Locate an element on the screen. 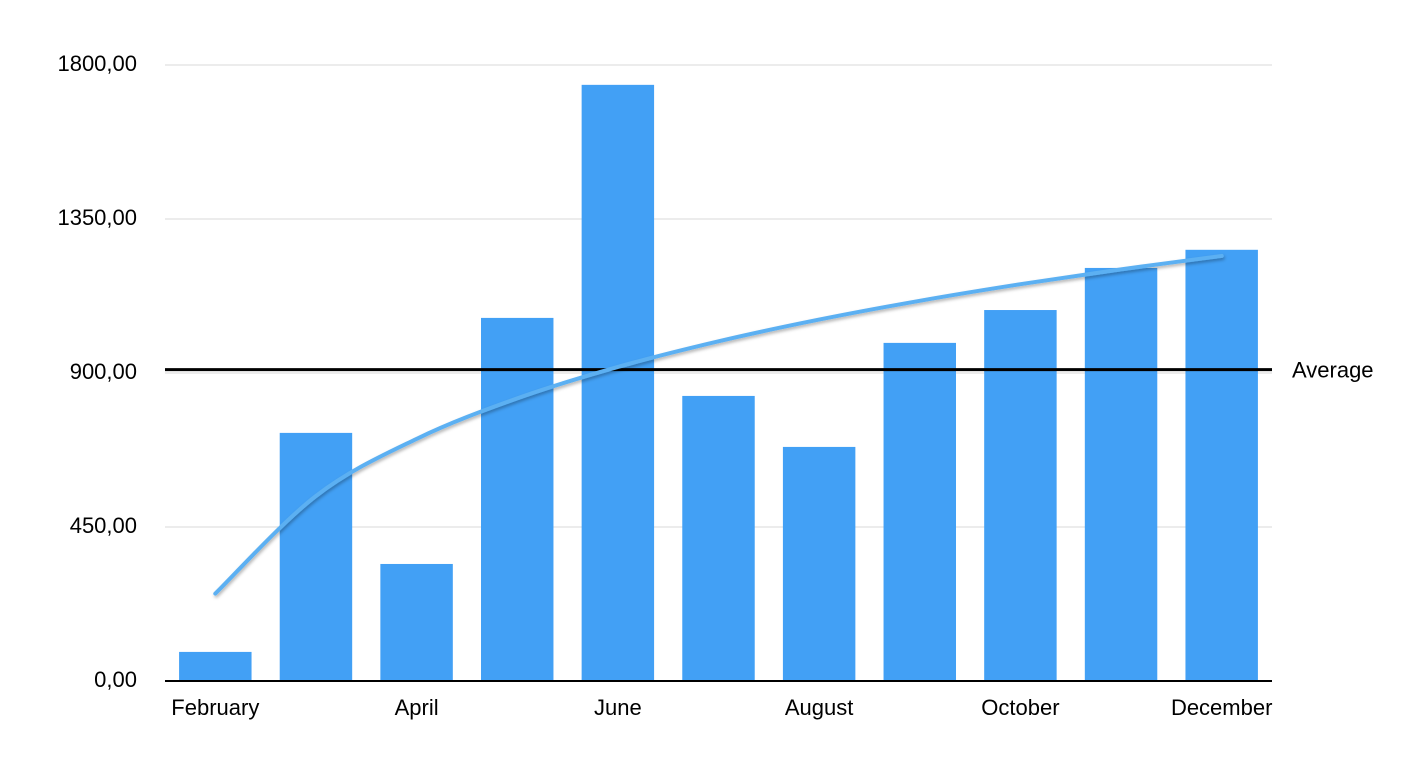  average-label: Average is located at coordinates (1333, 369).